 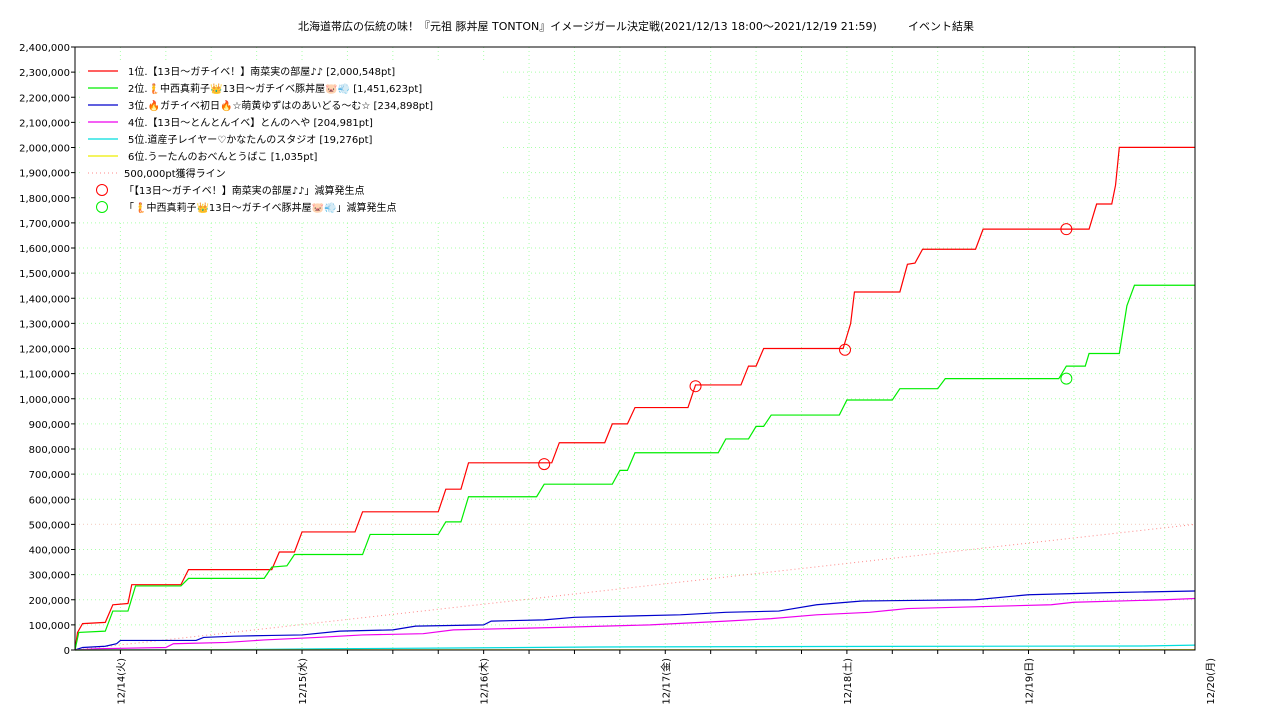 What do you see at coordinates (44, 48) in the screenshot?
I see `y-tick-label: 2,400,000` at bounding box center [44, 48].